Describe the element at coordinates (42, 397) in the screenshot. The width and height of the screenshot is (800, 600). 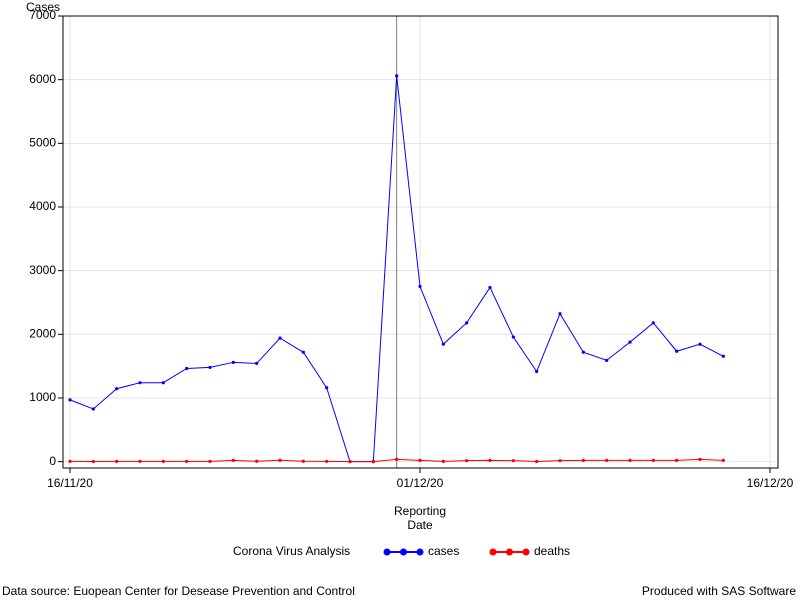
I see `y-tick-label: 1000` at that location.